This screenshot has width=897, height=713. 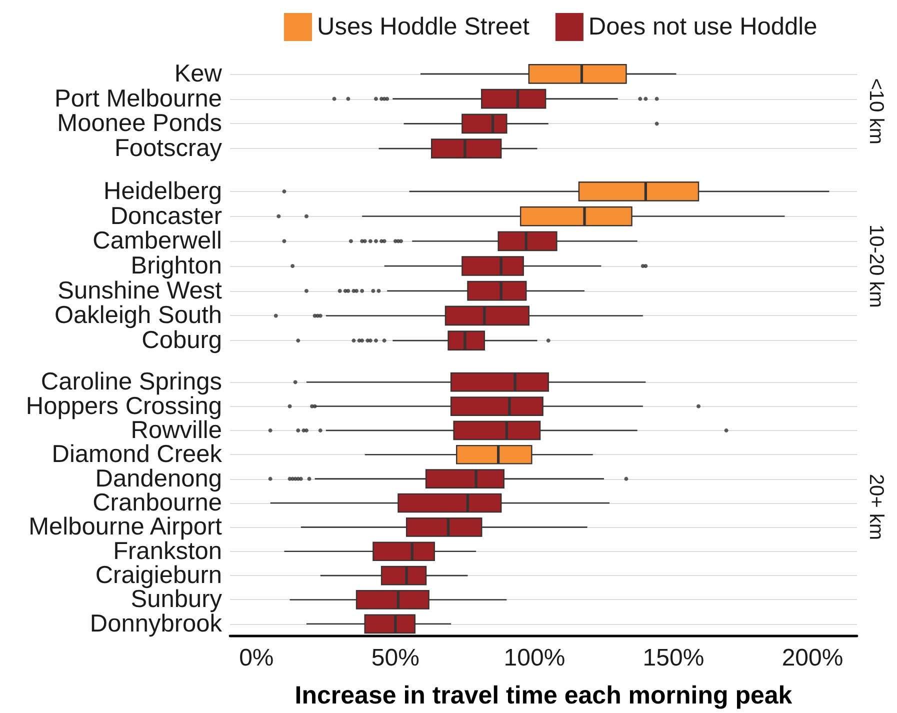 I want to click on y-tick-label: Kew, so click(x=198, y=74).